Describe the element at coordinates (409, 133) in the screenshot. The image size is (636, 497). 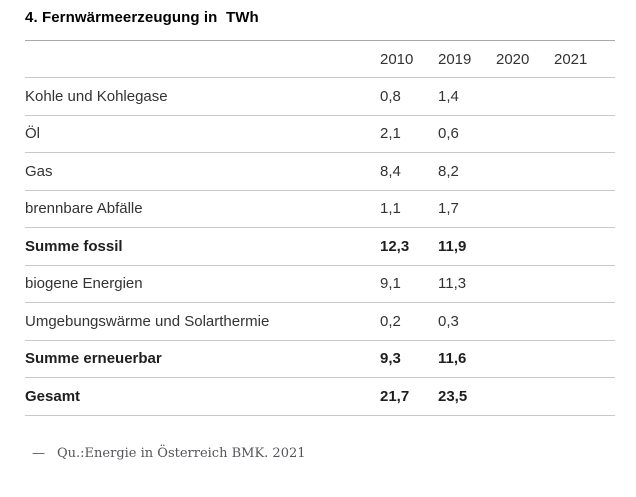
I see `value-cell: 2,1` at that location.